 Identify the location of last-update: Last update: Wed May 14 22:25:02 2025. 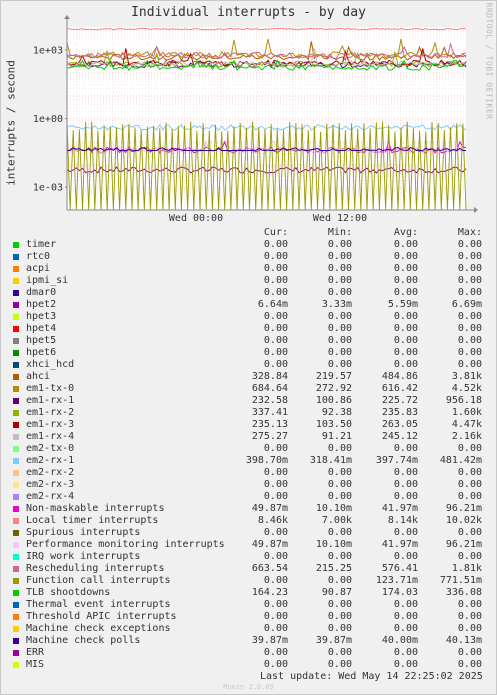
(371, 676).